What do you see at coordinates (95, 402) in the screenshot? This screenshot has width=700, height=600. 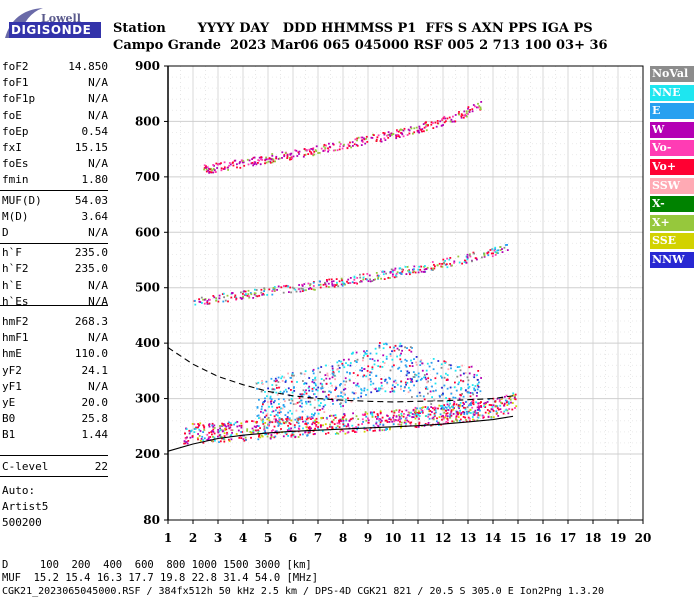 I see `param-value: 20.0` at bounding box center [95, 402].